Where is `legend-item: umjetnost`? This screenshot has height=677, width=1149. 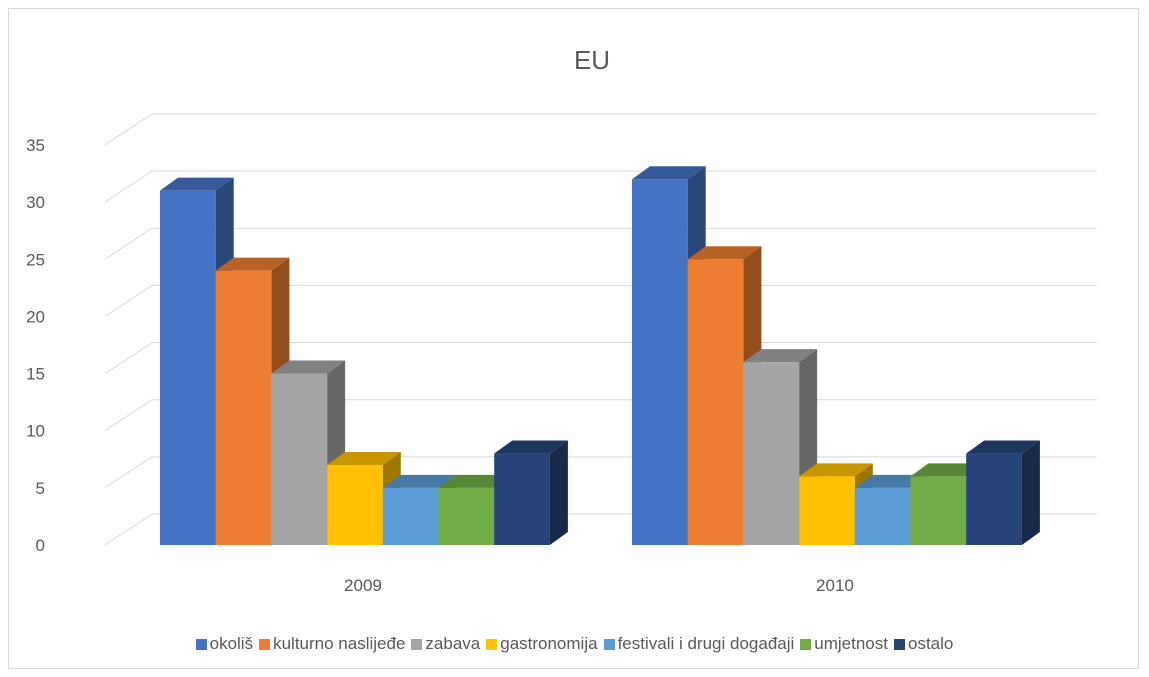
legend-item: umjetnost is located at coordinates (844, 644).